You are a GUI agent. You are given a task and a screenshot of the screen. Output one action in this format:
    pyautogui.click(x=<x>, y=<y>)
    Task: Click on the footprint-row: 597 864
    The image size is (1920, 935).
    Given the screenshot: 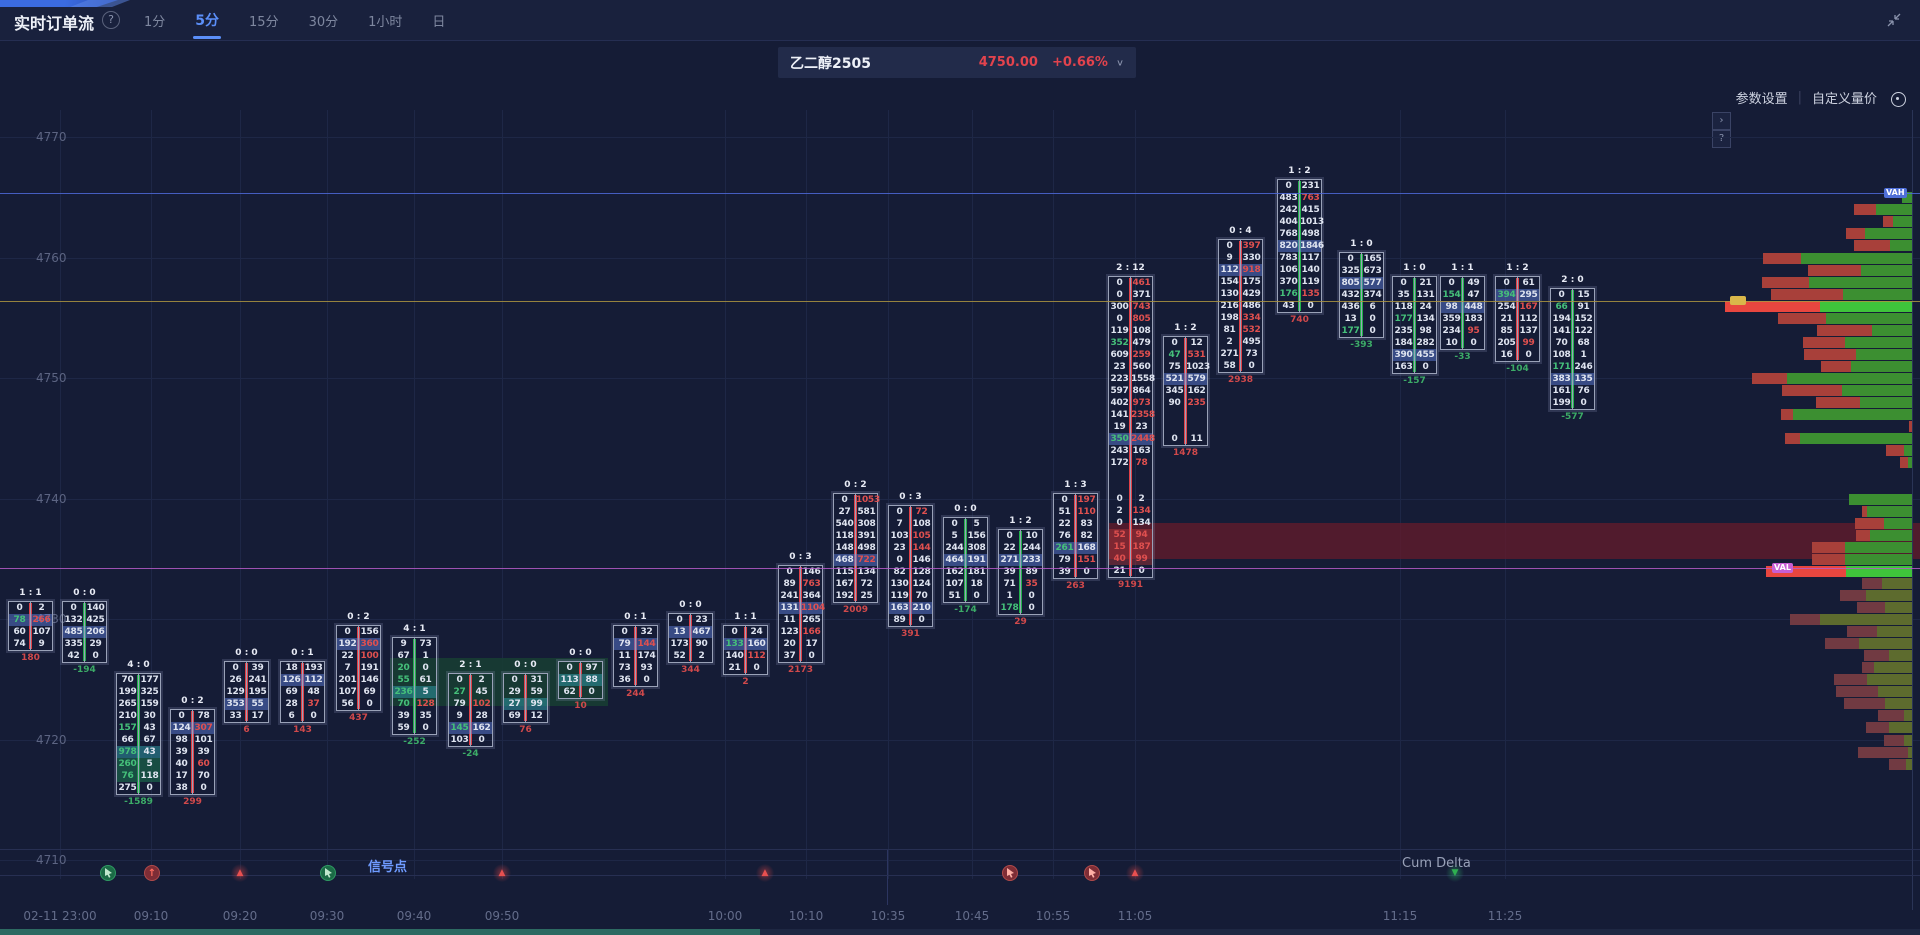 What is the action you would take?
    pyautogui.click(x=1130, y=390)
    